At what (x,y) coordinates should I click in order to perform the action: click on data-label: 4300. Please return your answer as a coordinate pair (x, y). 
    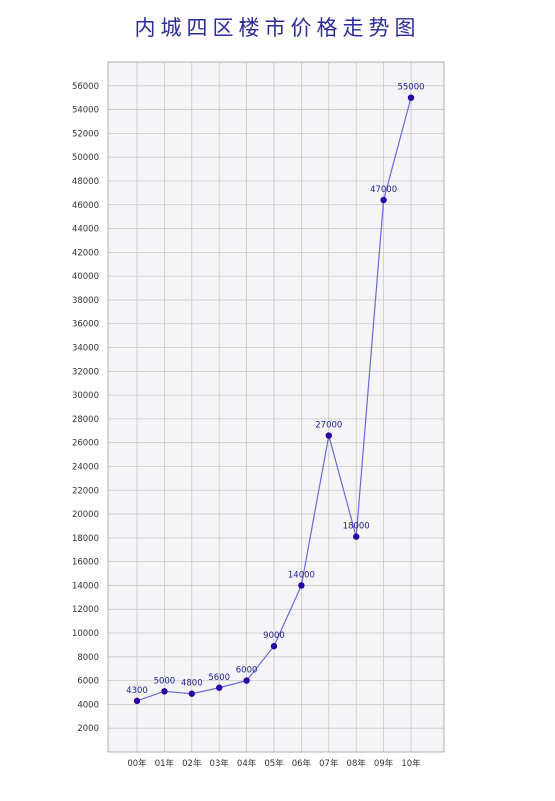
    Looking at the image, I should click on (137, 691).